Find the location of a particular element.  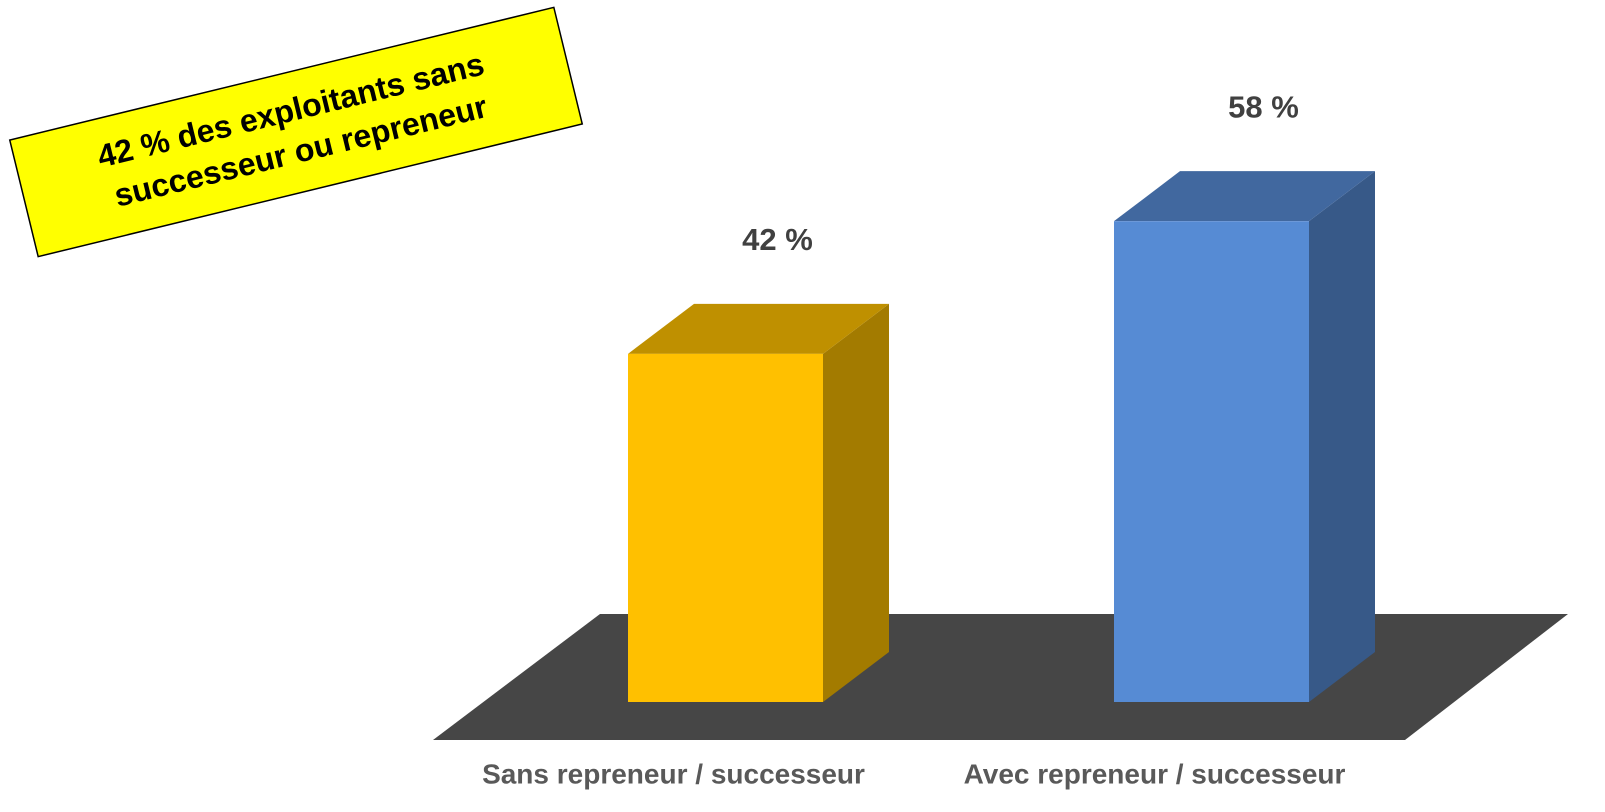

x-tick-label: Avec repreneur / successeur is located at coordinates (1155, 773).